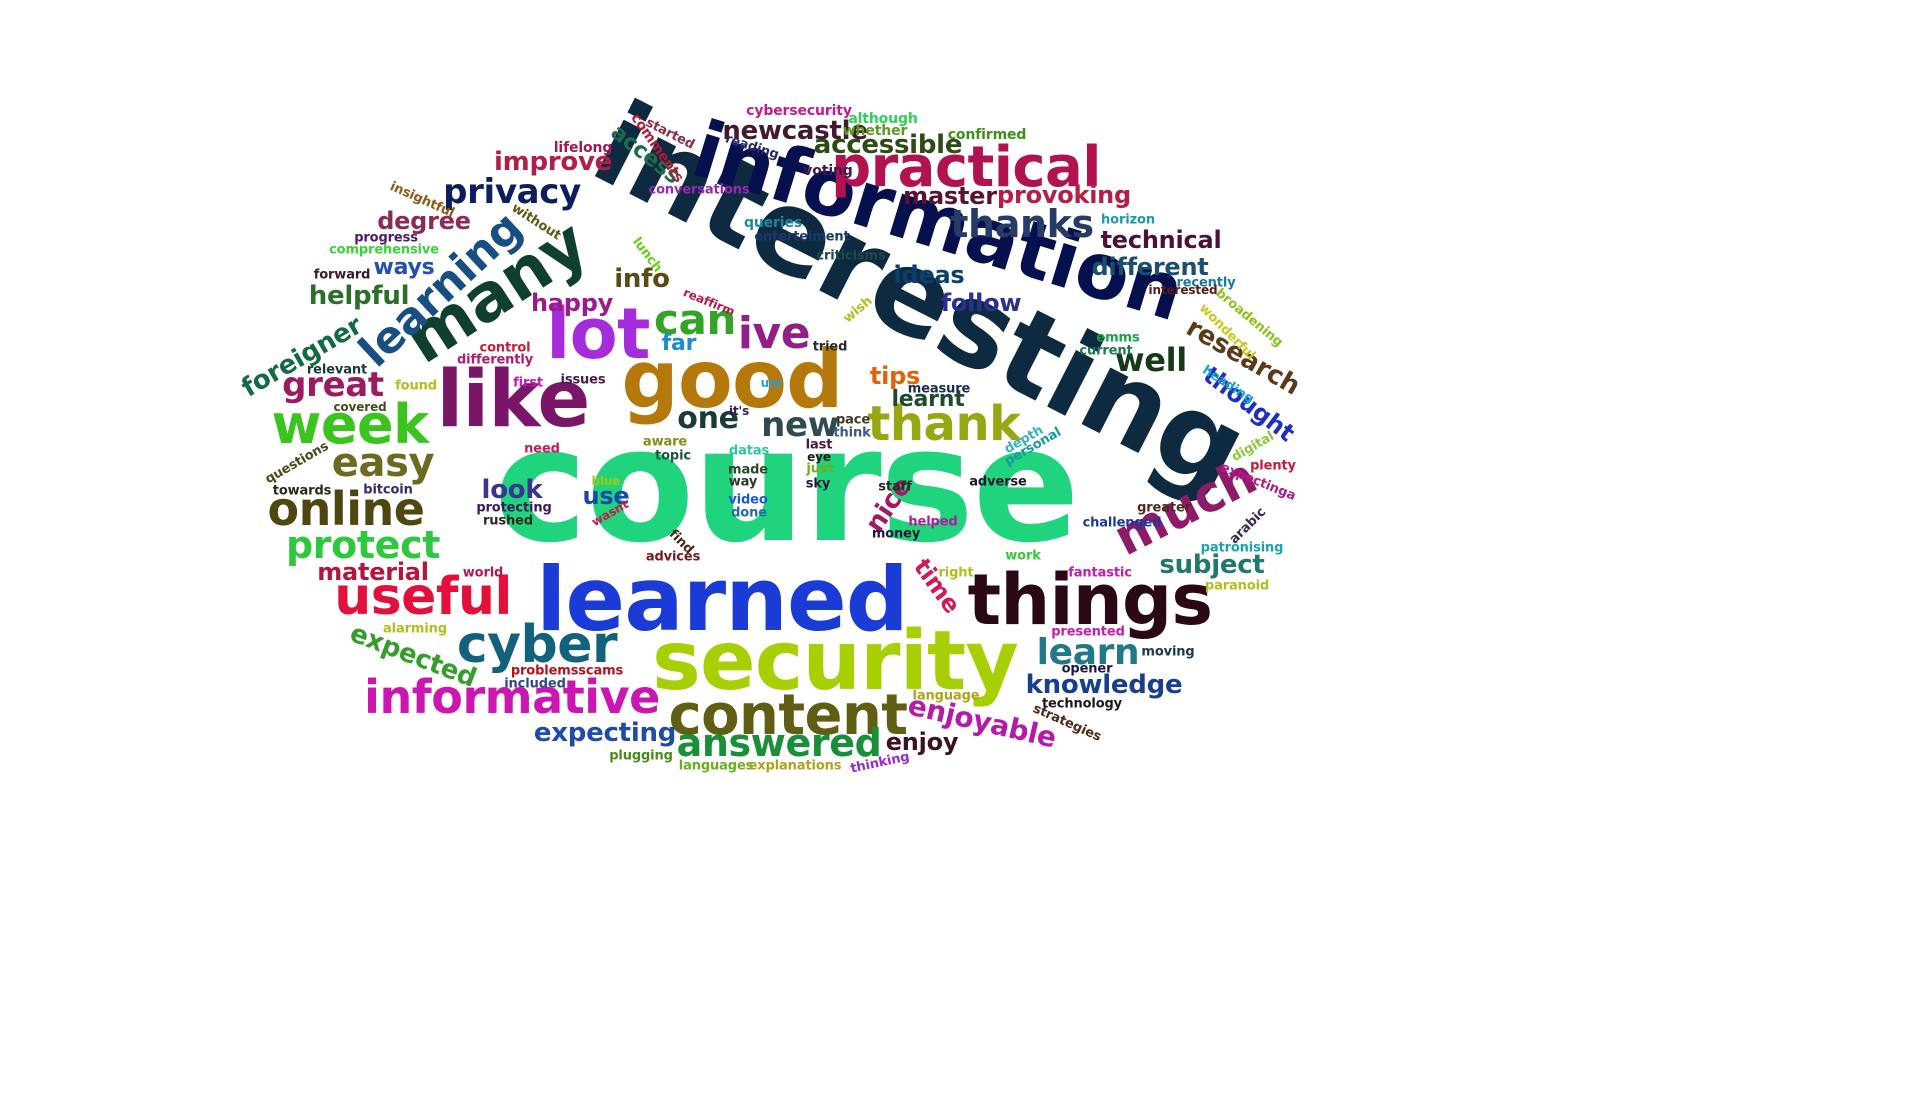 This screenshot has height=1093, width=1920. What do you see at coordinates (360, 407) in the screenshot?
I see `word-covered: covered` at bounding box center [360, 407].